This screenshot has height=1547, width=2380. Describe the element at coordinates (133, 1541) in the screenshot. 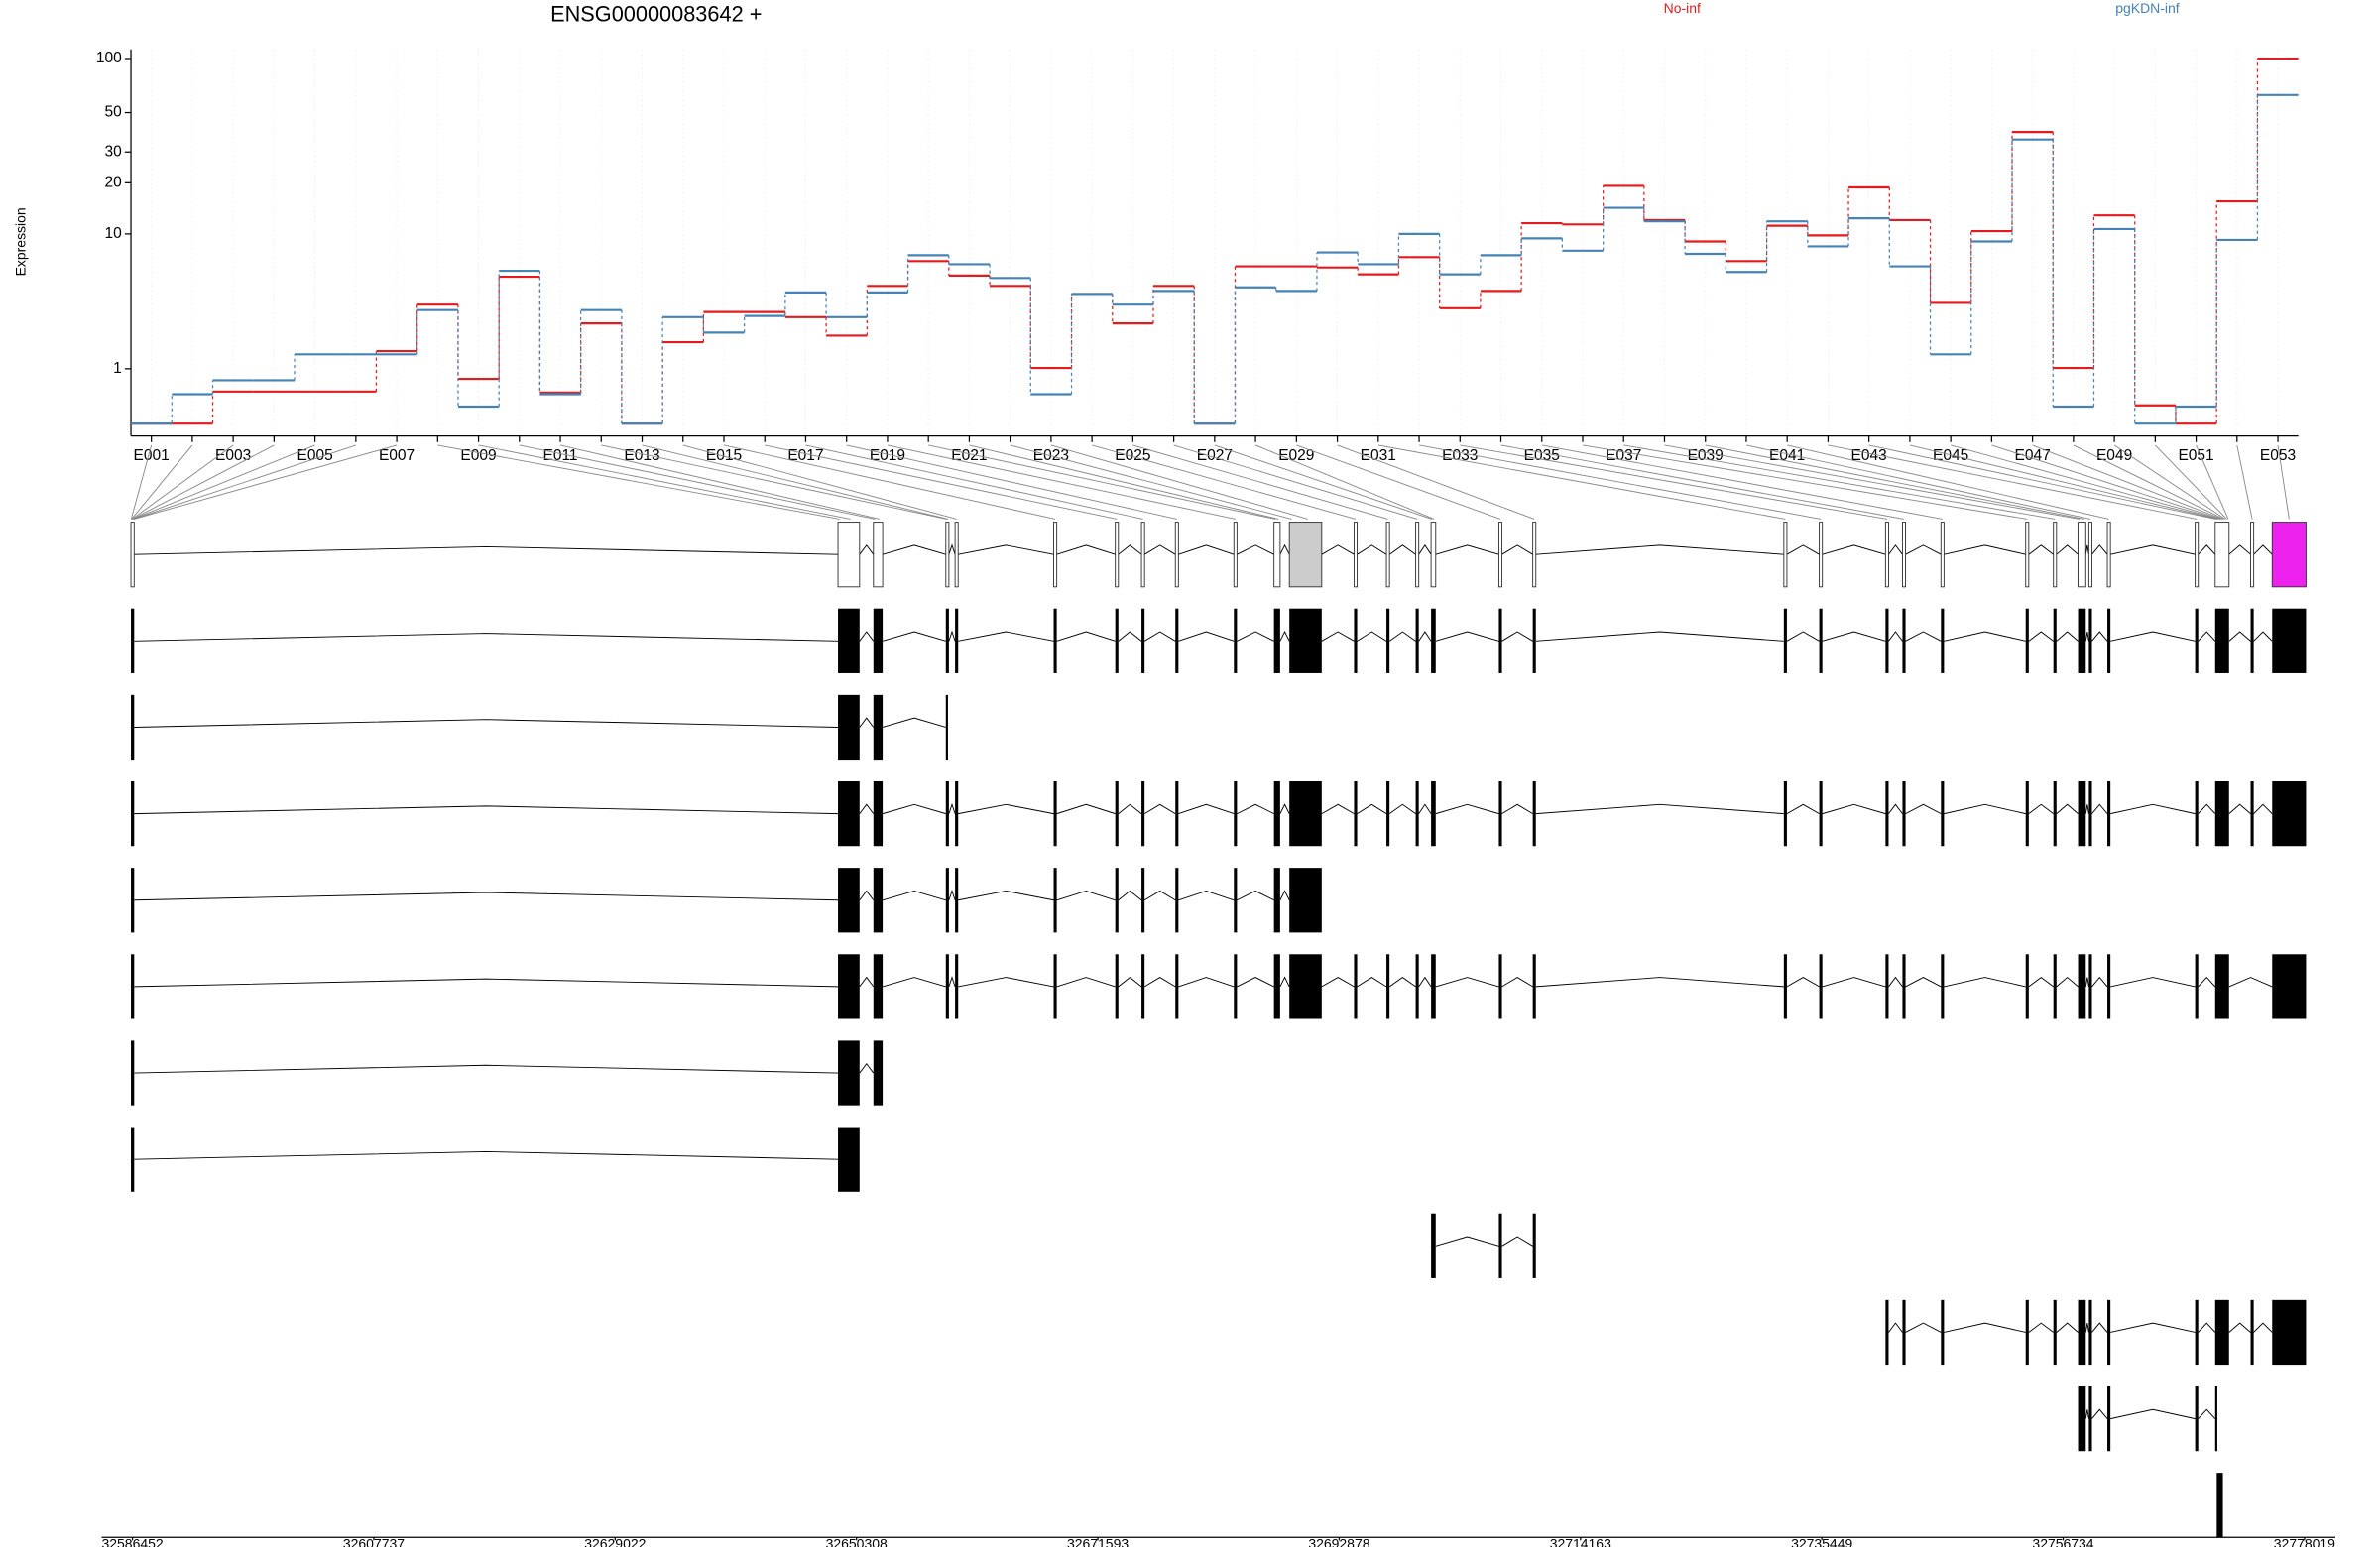

I see `genome-tick-label: 32586452` at that location.